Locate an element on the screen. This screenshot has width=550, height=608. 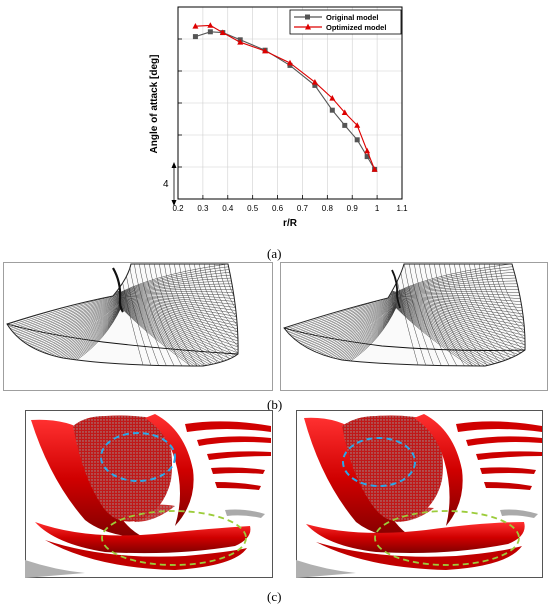
legend-triangle-marker-icon is located at coordinates (308, 26).